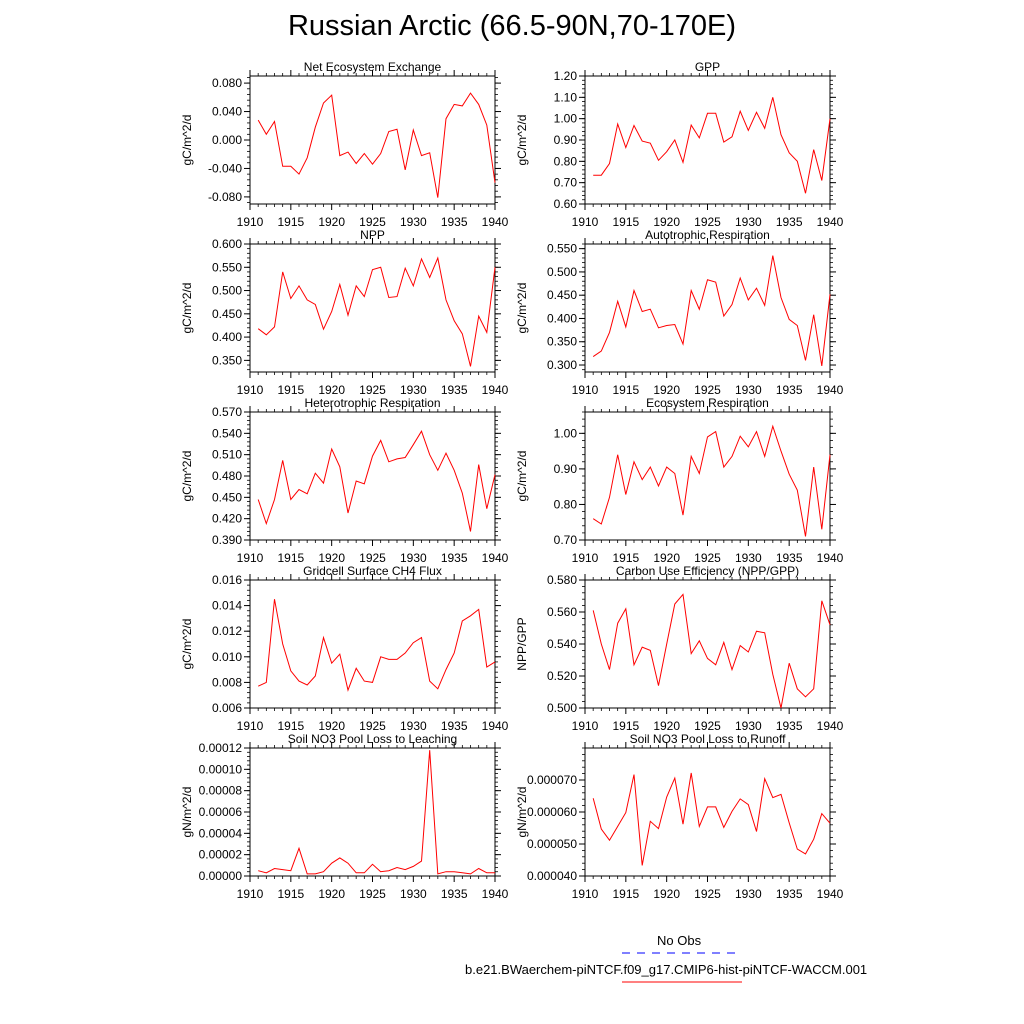  What do you see at coordinates (227, 708) in the screenshot?
I see `y-tick-label: 0.006` at bounding box center [227, 708].